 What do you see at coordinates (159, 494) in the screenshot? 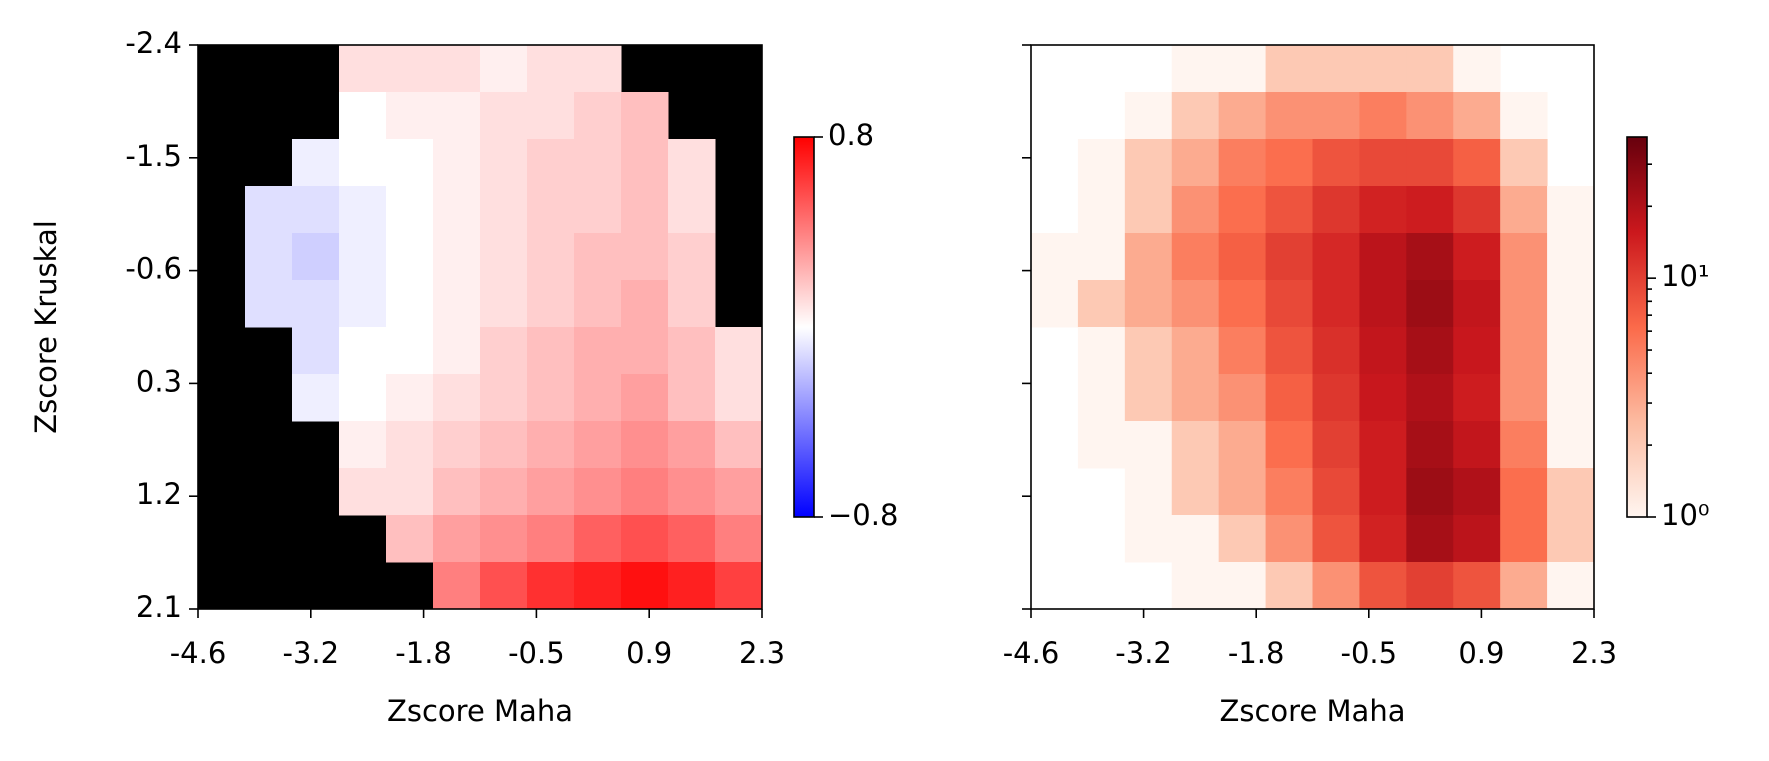
I see `y-tick-label: 1.2` at bounding box center [159, 494].